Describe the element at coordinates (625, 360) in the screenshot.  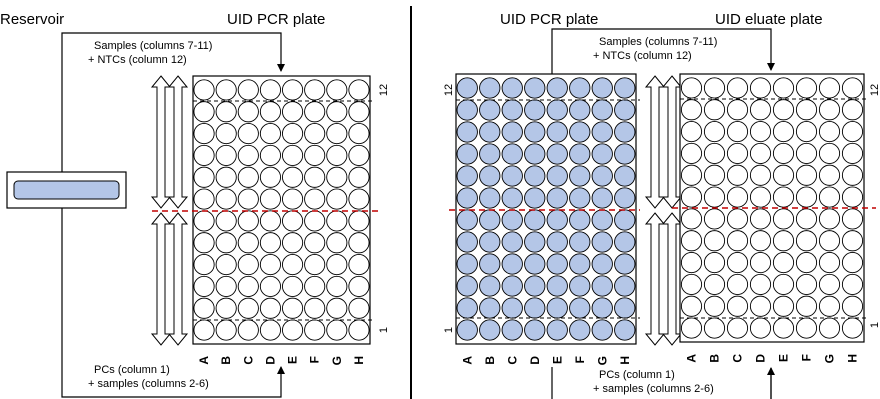
I see `right-pcr-row-letter-h: H` at that location.